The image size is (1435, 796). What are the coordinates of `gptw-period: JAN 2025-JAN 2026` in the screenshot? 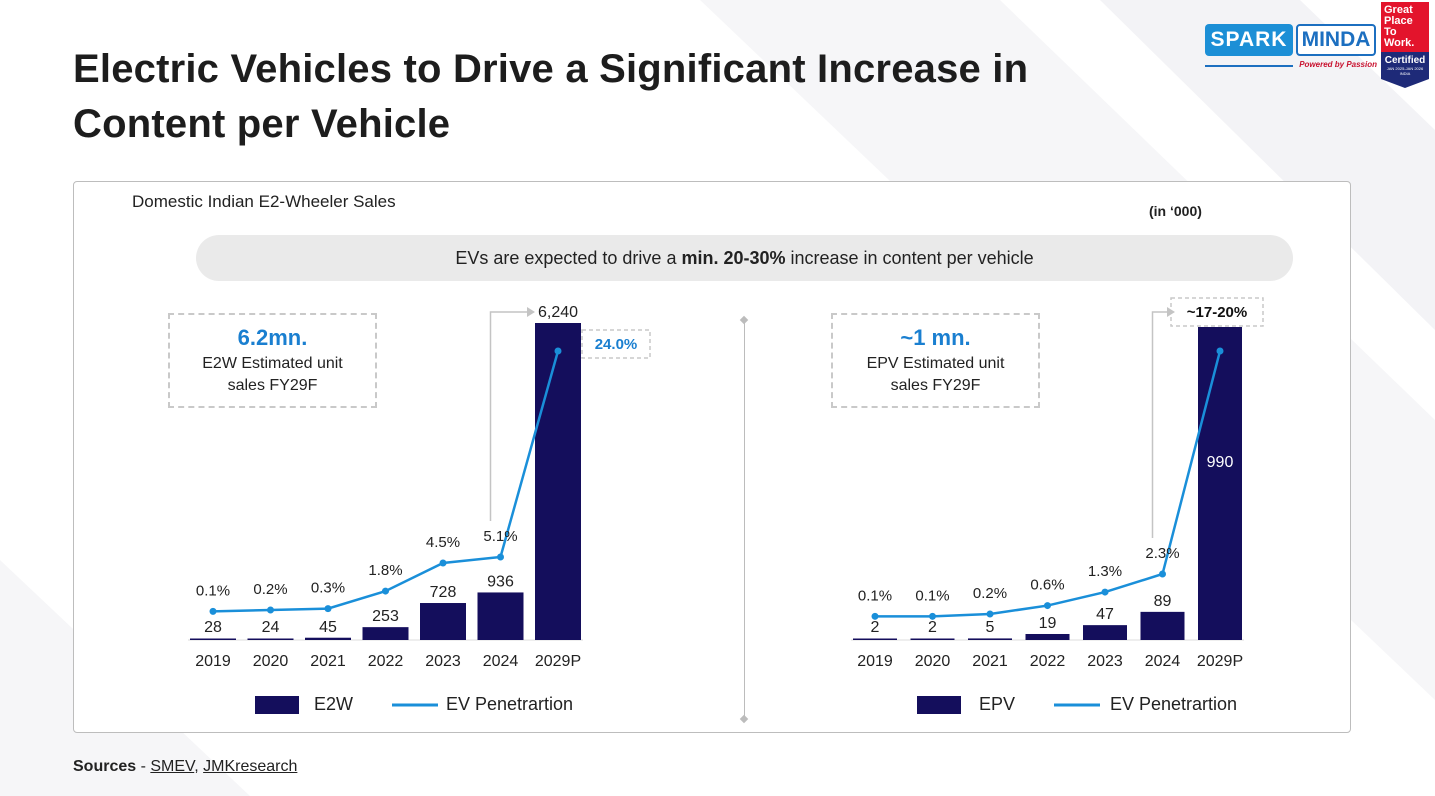 It's located at (1405, 68).